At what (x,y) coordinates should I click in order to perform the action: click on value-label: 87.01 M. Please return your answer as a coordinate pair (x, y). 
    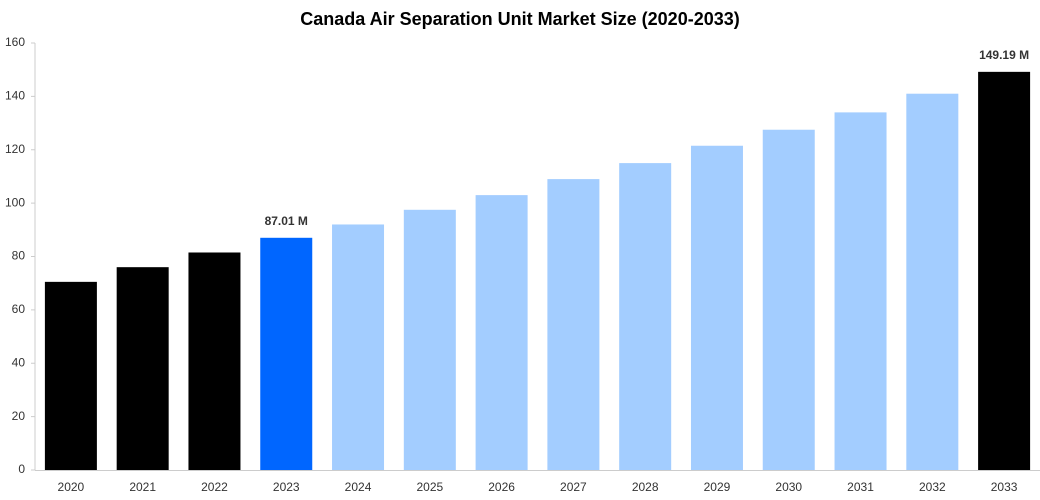
    Looking at the image, I should click on (286, 221).